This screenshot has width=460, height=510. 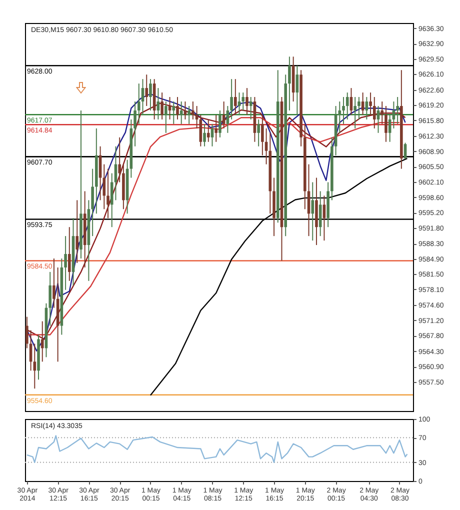 What do you see at coordinates (217, 449) in the screenshot?
I see `line-series` at bounding box center [217, 449].